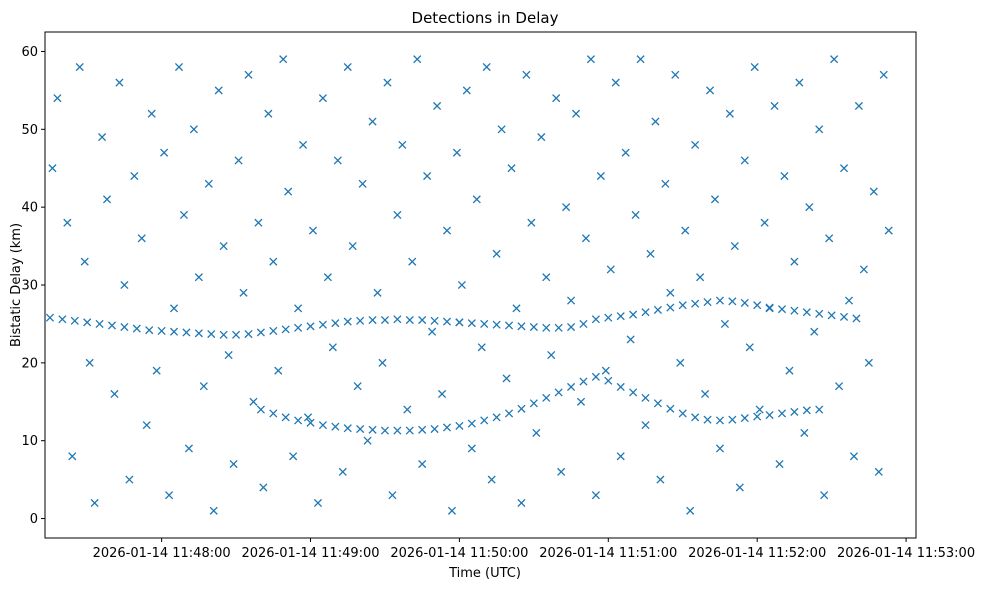 This screenshot has width=989, height=595. I want to click on y-tick-label: 30, so click(29, 286).